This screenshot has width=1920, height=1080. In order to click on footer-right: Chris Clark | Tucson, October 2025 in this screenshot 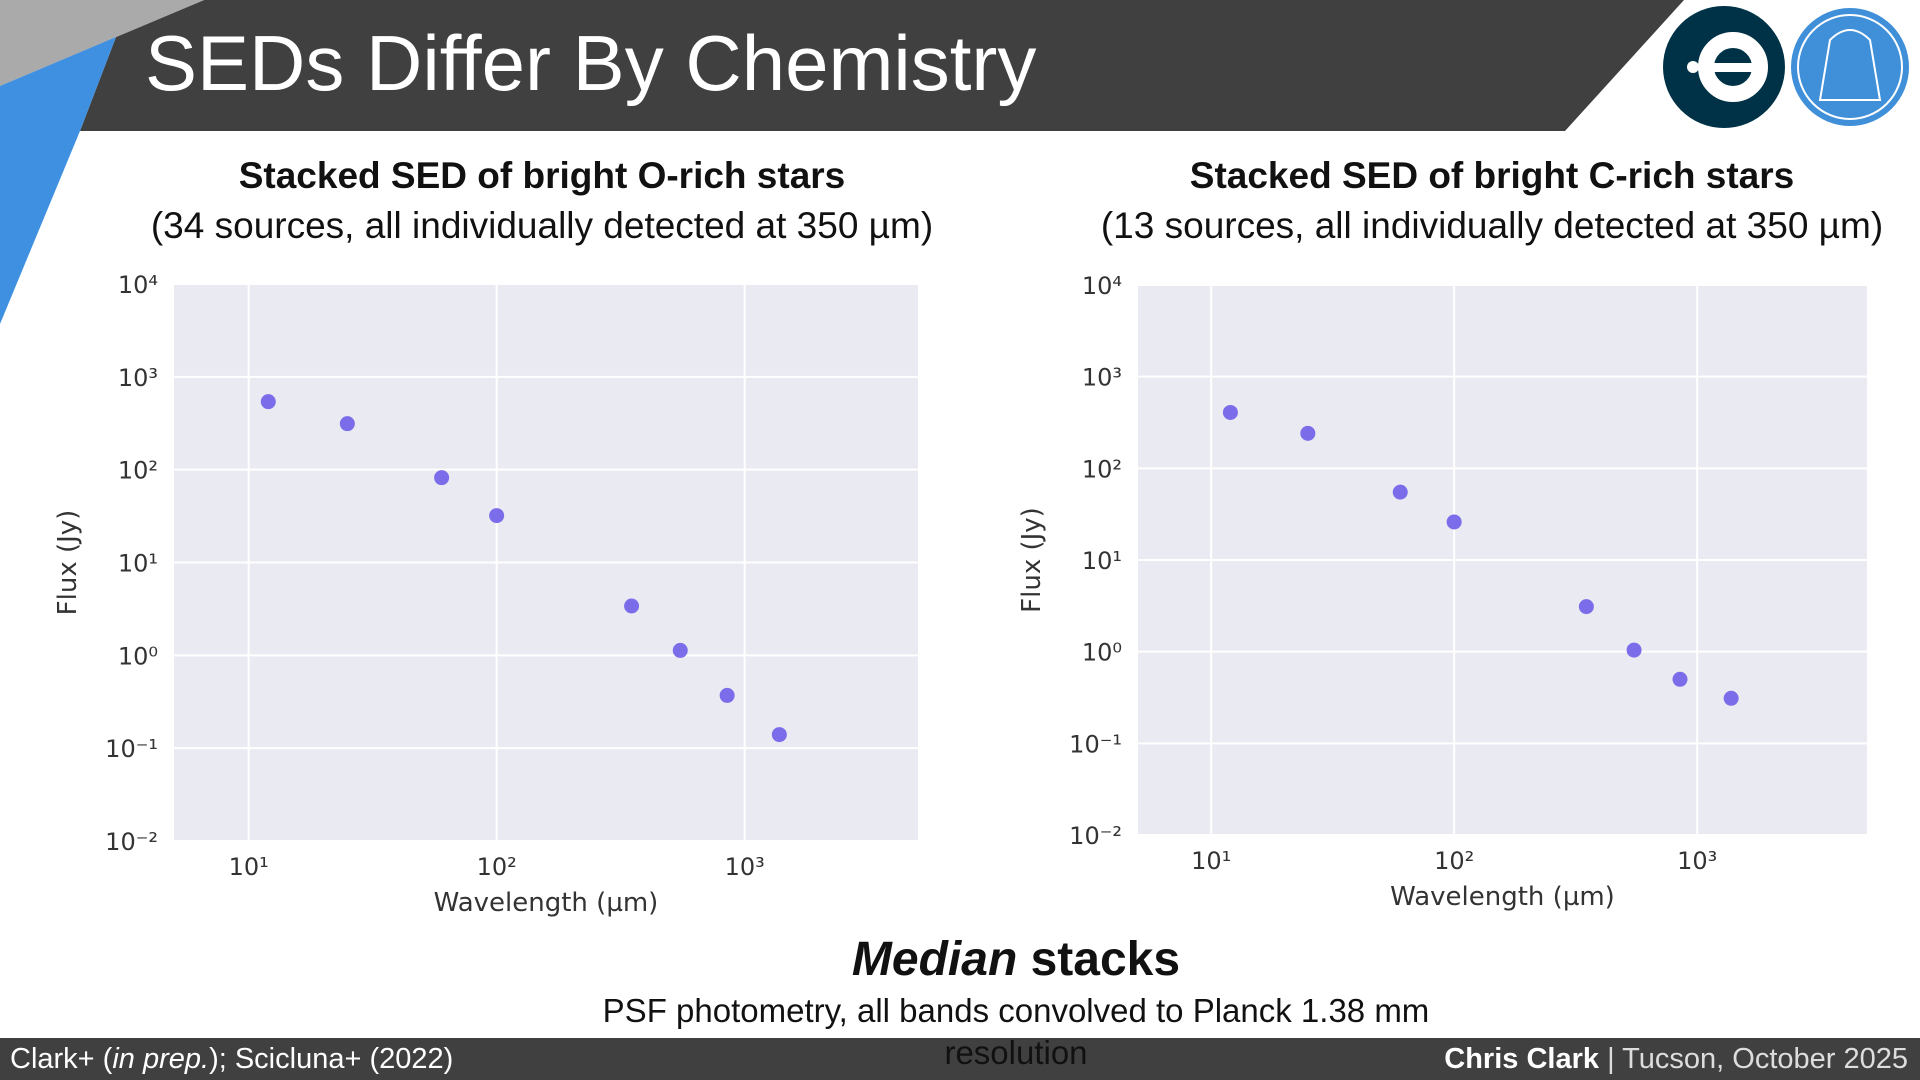, I will do `click(1676, 1059)`.